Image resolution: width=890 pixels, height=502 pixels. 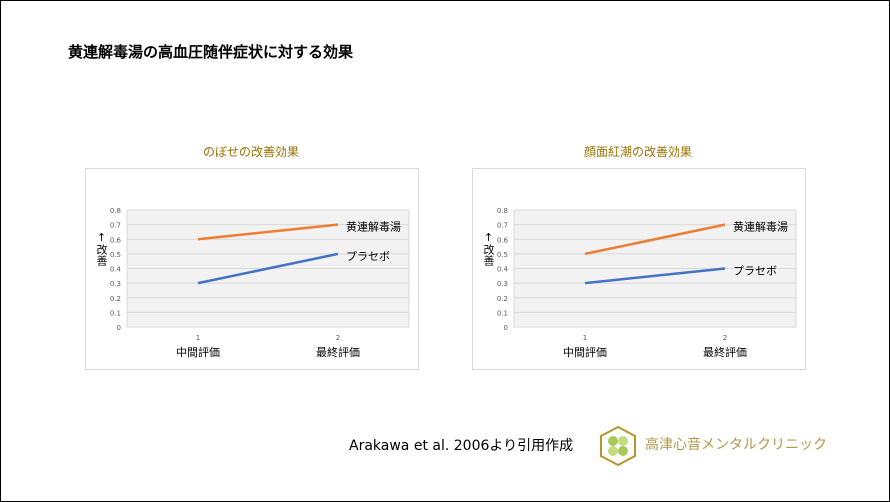 What do you see at coordinates (637, 152) in the screenshot?
I see `chart-title-2: 顔面紅潮の改善効果` at bounding box center [637, 152].